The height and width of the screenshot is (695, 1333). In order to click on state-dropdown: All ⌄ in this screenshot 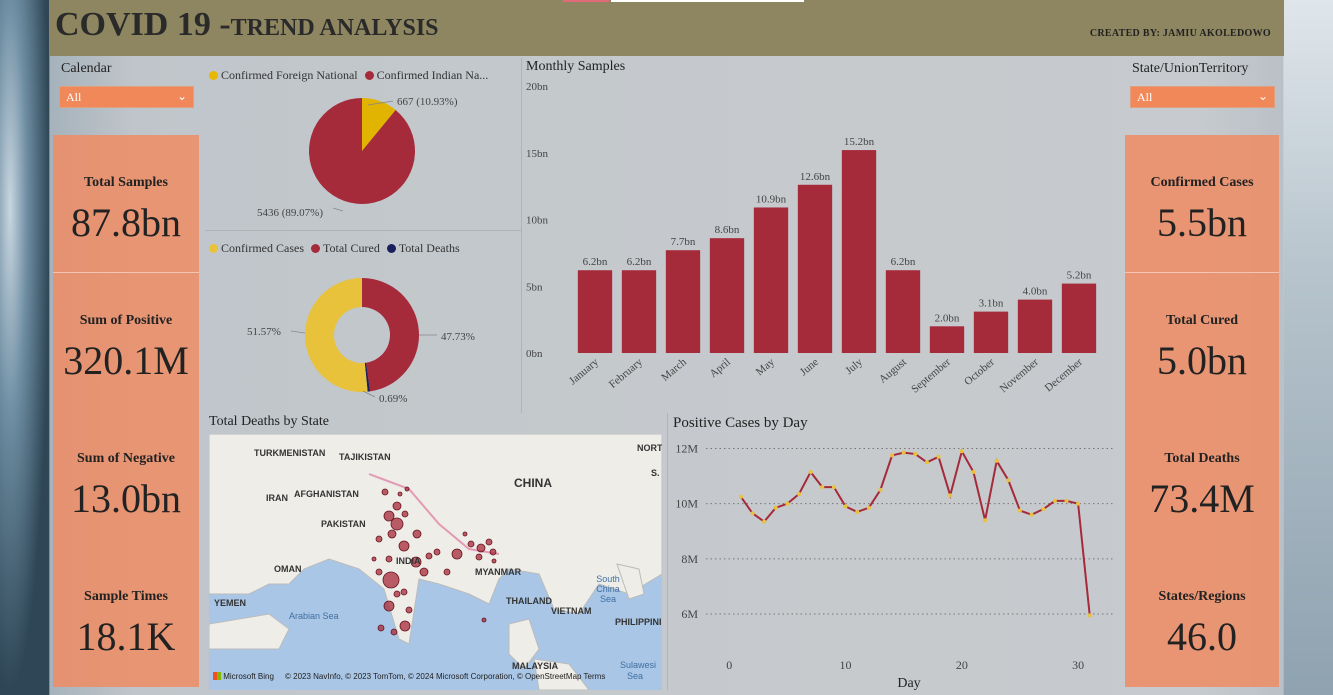, I will do `click(1202, 97)`.